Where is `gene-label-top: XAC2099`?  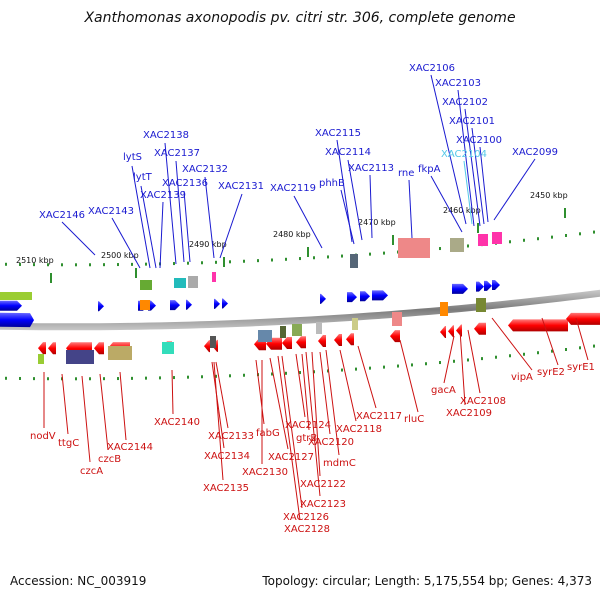
gene-label-top: XAC2099 is located at coordinates (535, 152).